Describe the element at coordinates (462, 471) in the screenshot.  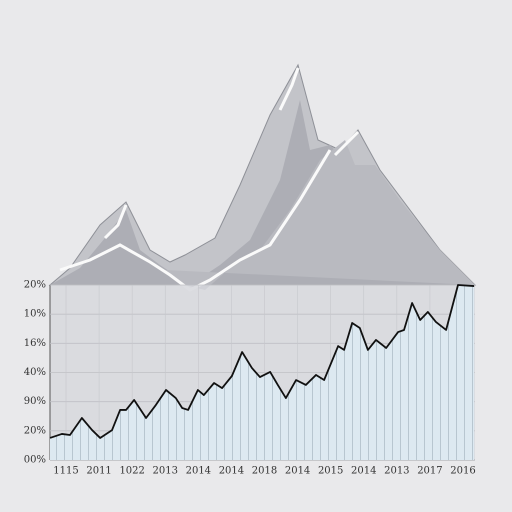
I see `x-tick-label: 2016` at that location.